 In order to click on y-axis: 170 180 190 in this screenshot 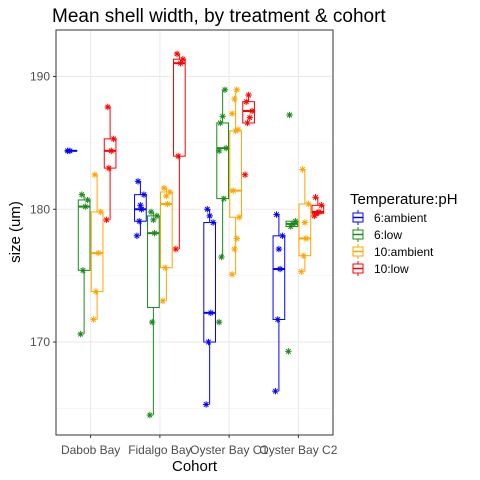, I will do `click(43, 209)`.